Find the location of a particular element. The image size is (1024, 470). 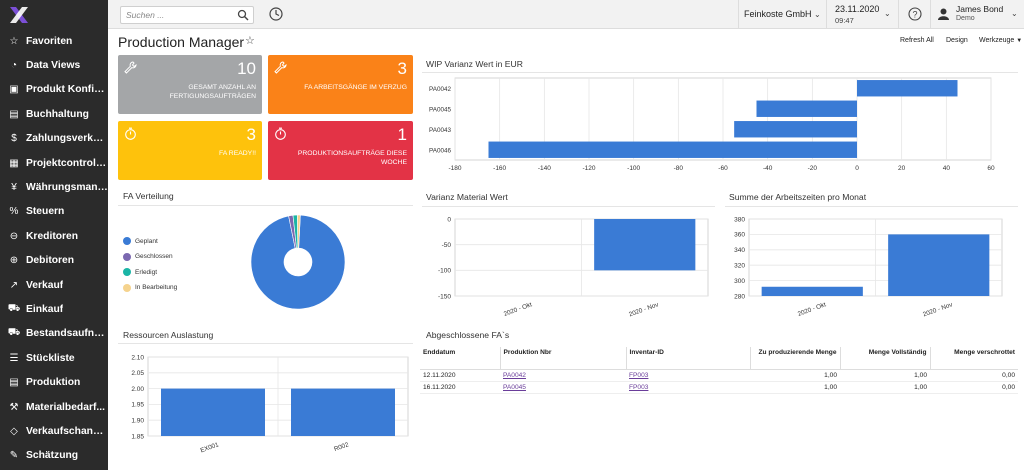

plus-circle-icon: ⊕ is located at coordinates (14, 261).